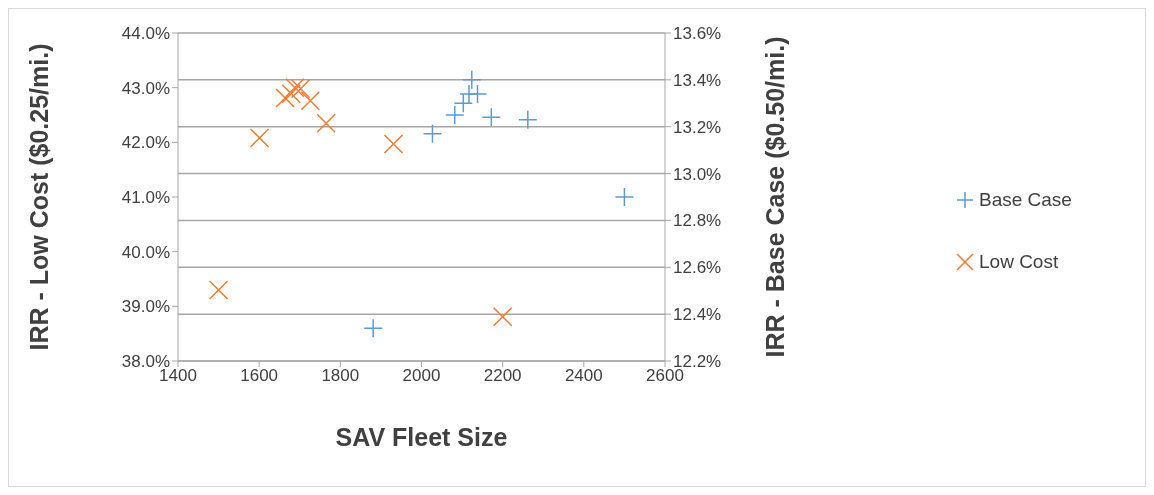 The height and width of the screenshot is (495, 1154). What do you see at coordinates (1025, 200) in the screenshot?
I see `legend-label: Base Case` at bounding box center [1025, 200].